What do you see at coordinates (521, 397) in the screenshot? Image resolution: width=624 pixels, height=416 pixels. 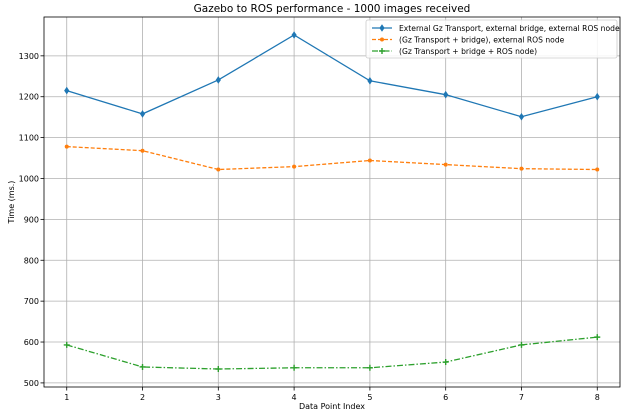 I see `x-tick-label: 7` at bounding box center [521, 397].